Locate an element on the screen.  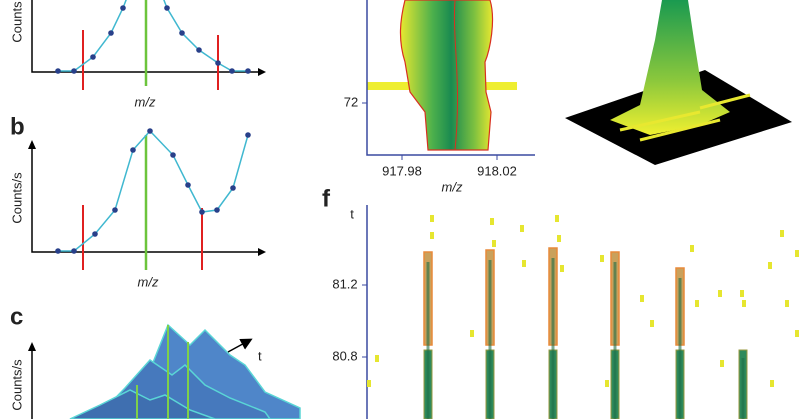
peak-layer is located at coordinates (142, 404).